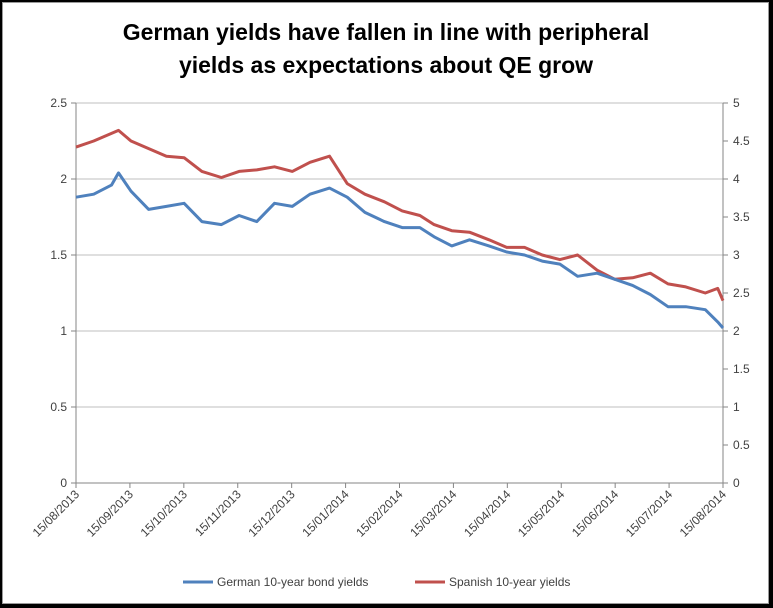 This screenshot has height=608, width=773. Describe the element at coordinates (736, 179) in the screenshot. I see `y2-tick-label: 4` at that location.